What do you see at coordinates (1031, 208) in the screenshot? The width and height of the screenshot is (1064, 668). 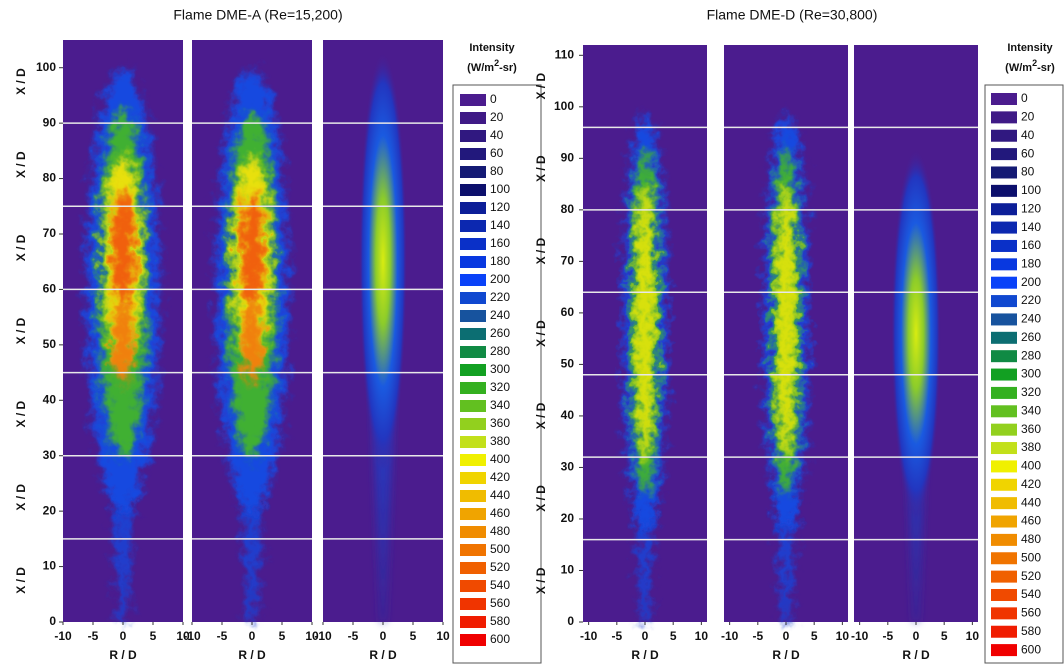 I see `legend-label: 120` at bounding box center [1031, 208].